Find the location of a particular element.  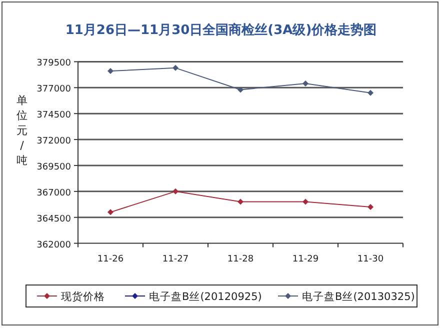

x-tick-label: 11-30 is located at coordinates (370, 259).